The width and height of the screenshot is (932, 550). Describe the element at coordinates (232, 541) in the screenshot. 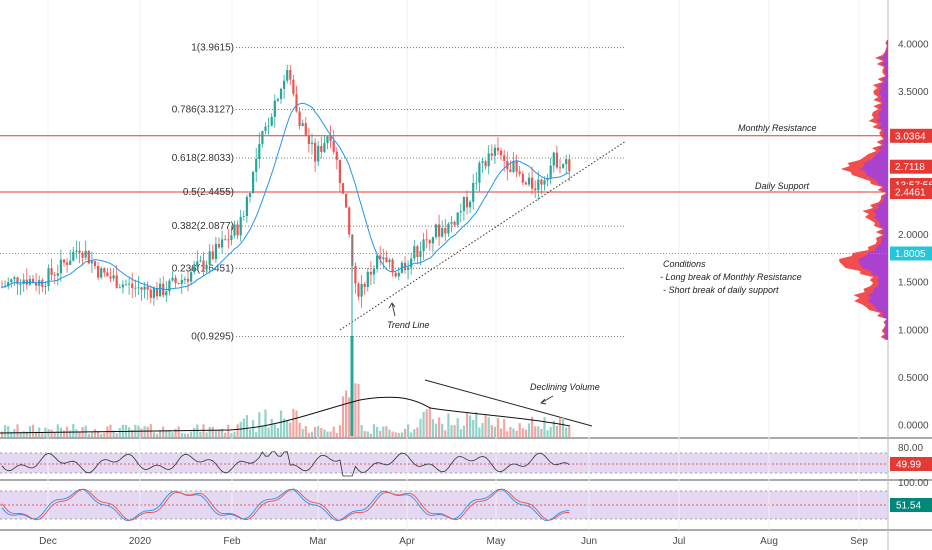

I see `time-label: Feb` at that location.